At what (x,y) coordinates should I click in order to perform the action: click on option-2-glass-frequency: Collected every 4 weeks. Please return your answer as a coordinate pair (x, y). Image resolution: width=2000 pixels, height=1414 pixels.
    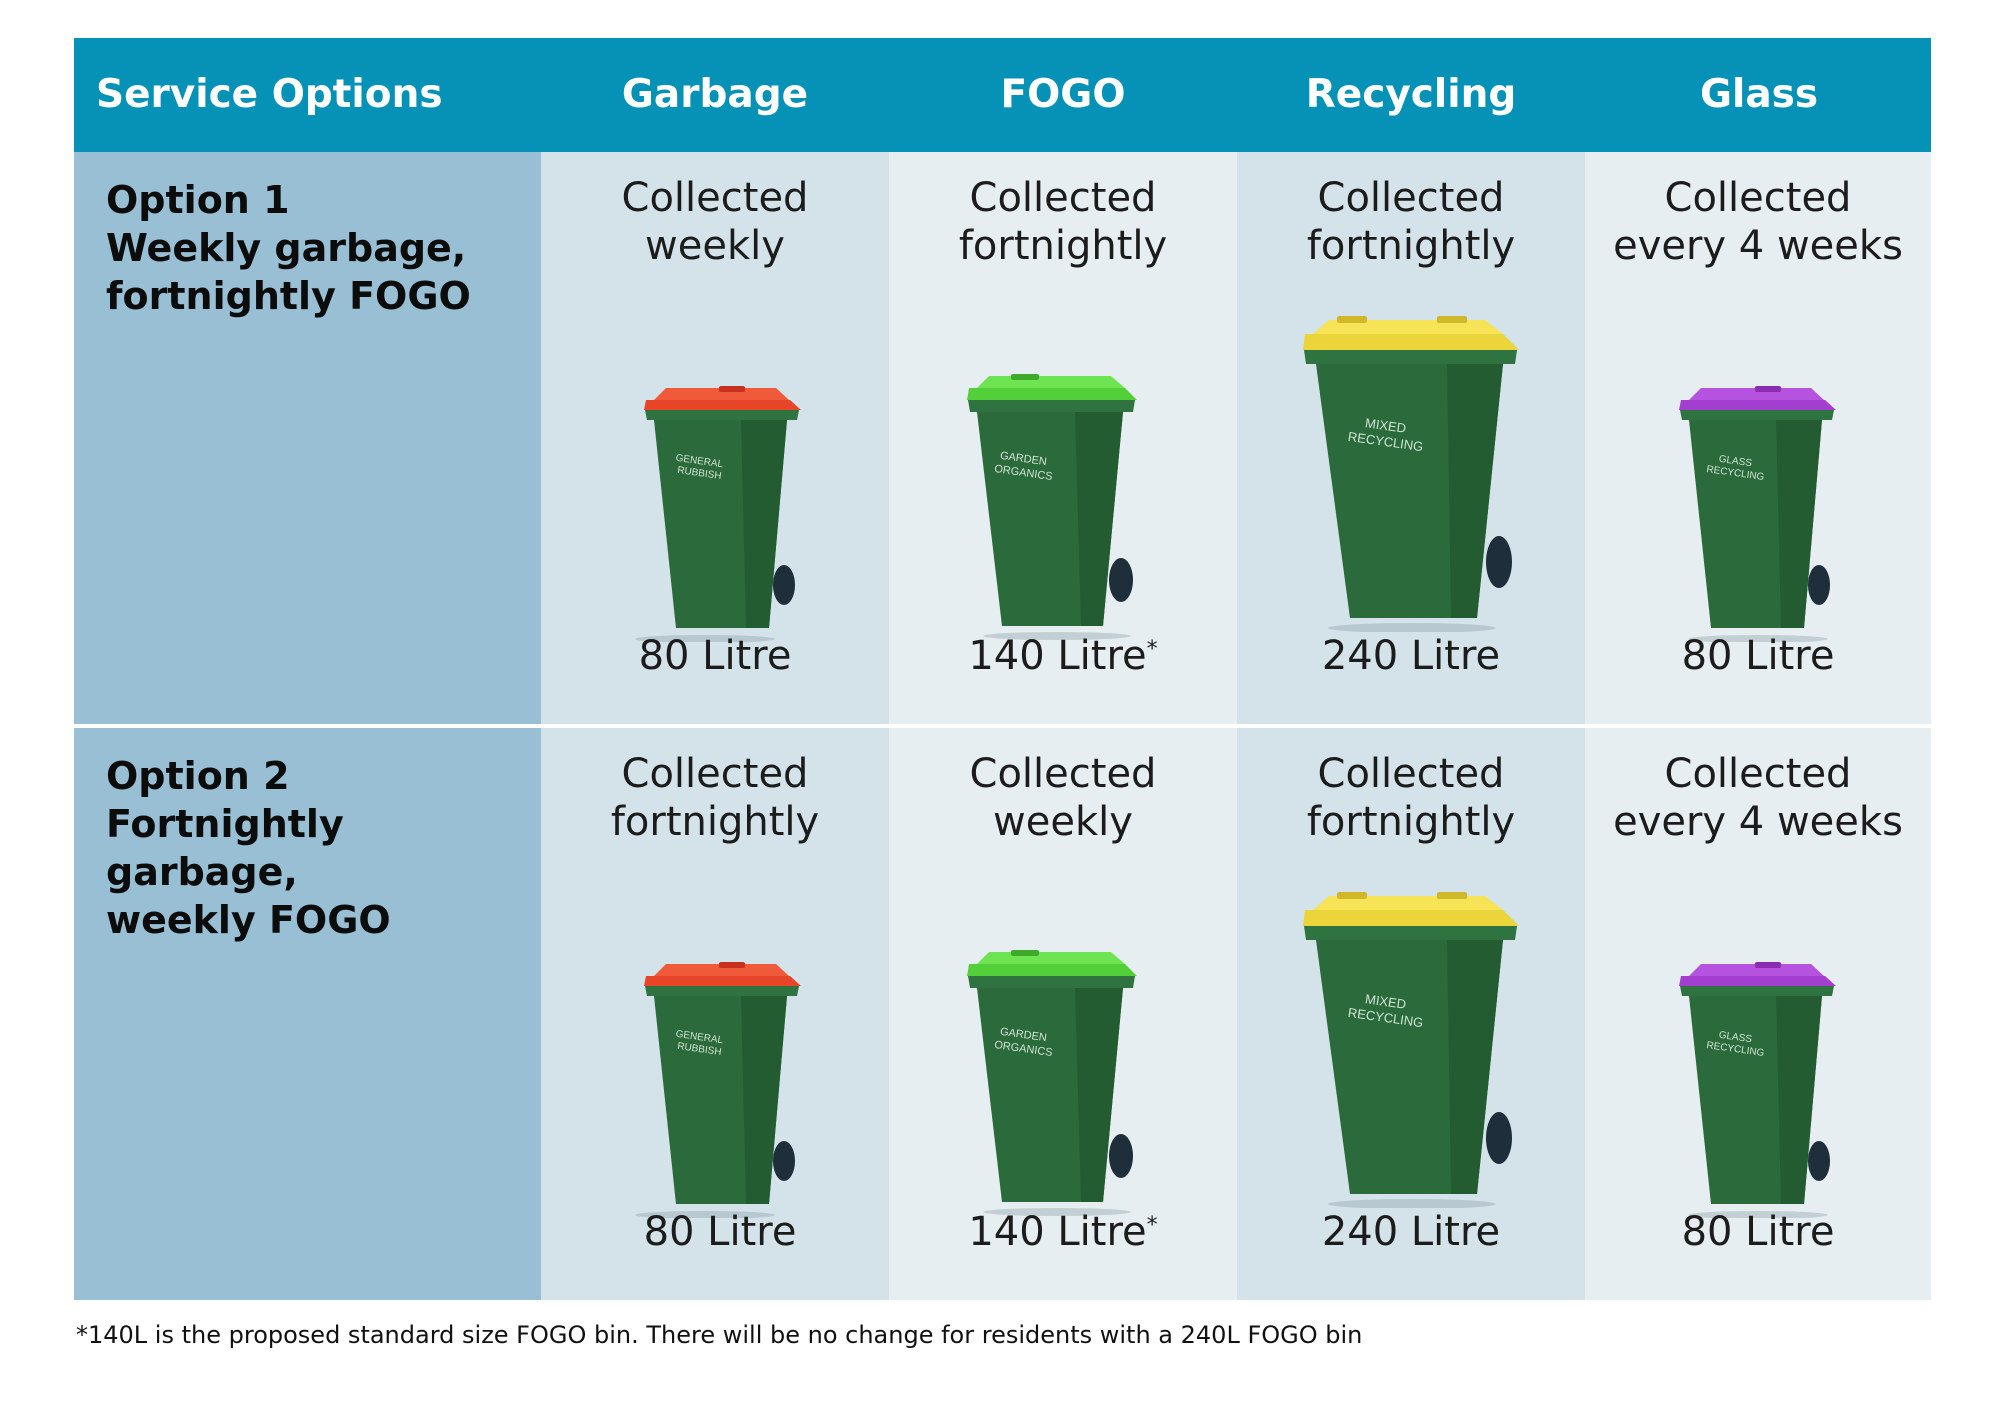
    Looking at the image, I should click on (1758, 798).